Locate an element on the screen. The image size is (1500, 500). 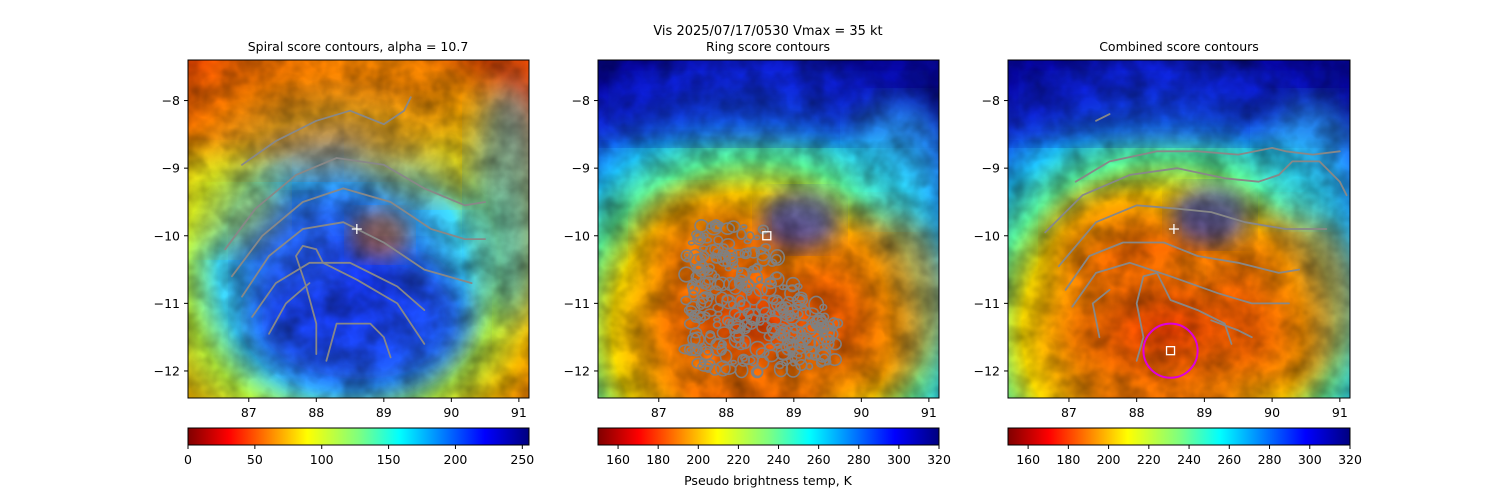
panel-title: Combined score contours is located at coordinates (1179, 46).